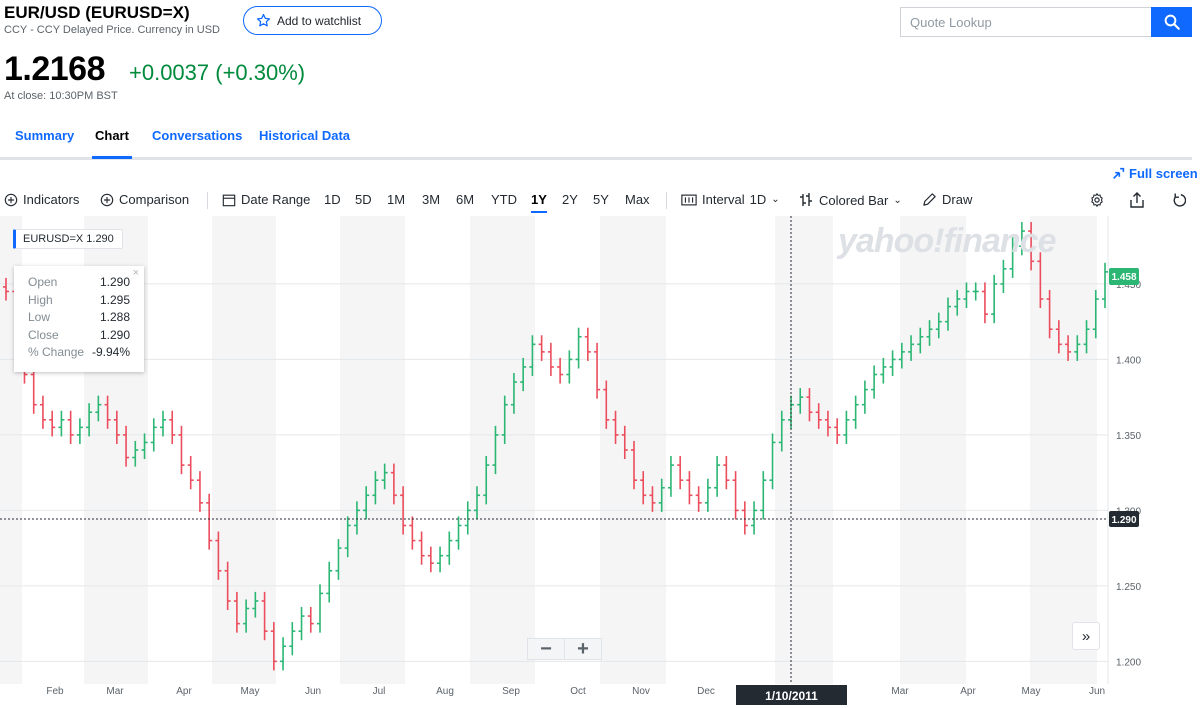 This screenshot has width=1200, height=708. I want to click on y-tick-label: 1.350, so click(1128, 436).